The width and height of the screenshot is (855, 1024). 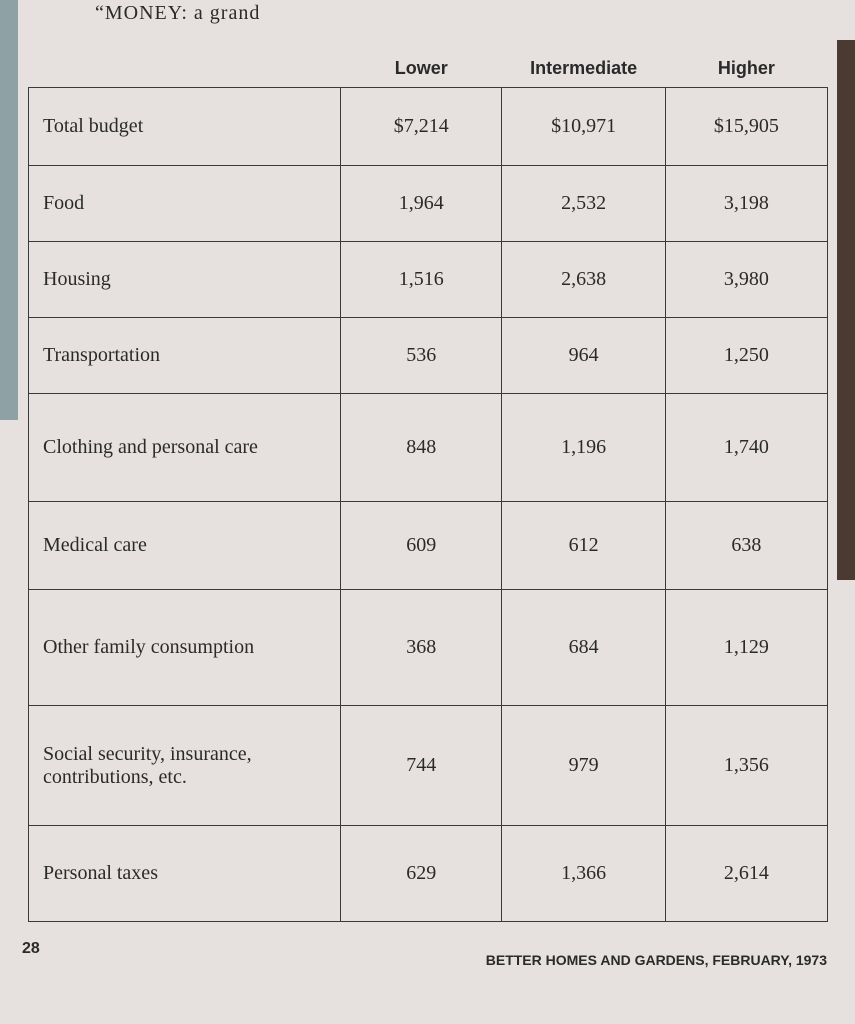 What do you see at coordinates (421, 126) in the screenshot?
I see `cell-value: $7,214` at bounding box center [421, 126].